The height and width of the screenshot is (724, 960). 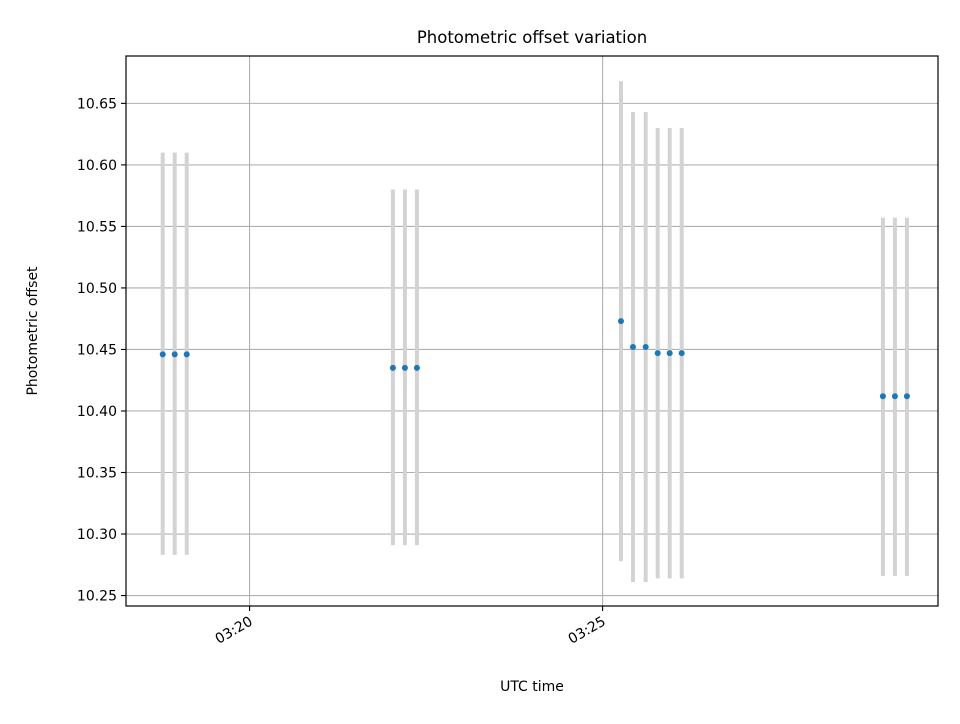 What do you see at coordinates (33, 331) in the screenshot?
I see `y-axis-label: Photometric offset` at bounding box center [33, 331].